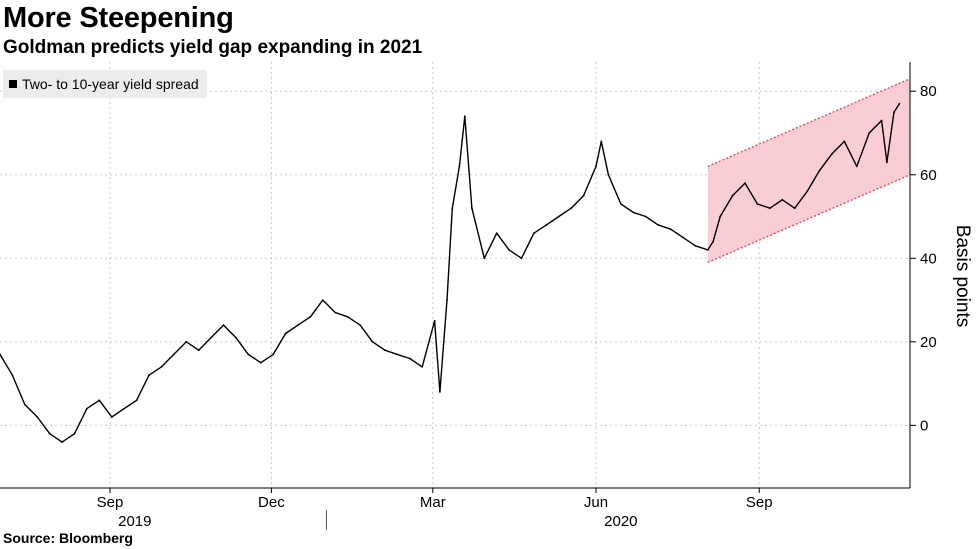 The width and height of the screenshot is (977, 549). I want to click on x-tick-label: Dec, so click(271, 502).